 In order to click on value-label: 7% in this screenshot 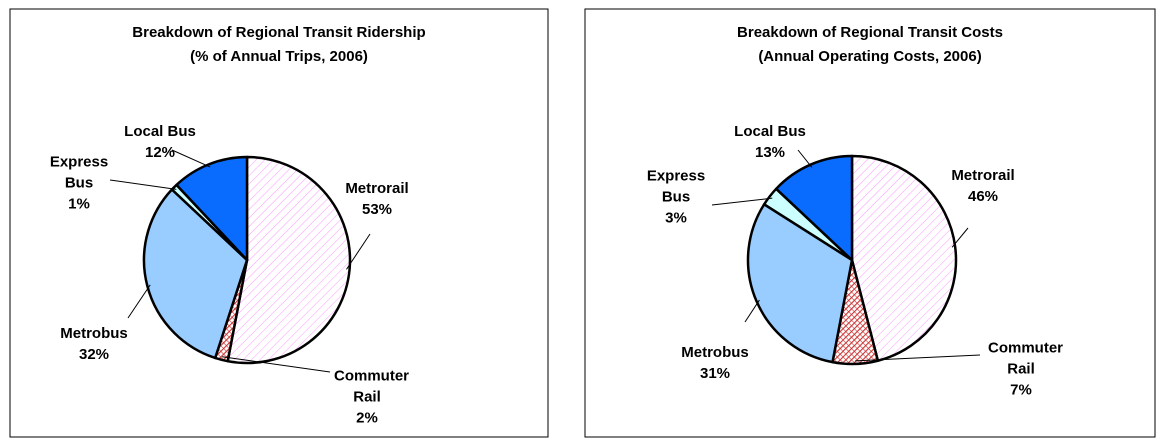, I will do `click(1021, 390)`.